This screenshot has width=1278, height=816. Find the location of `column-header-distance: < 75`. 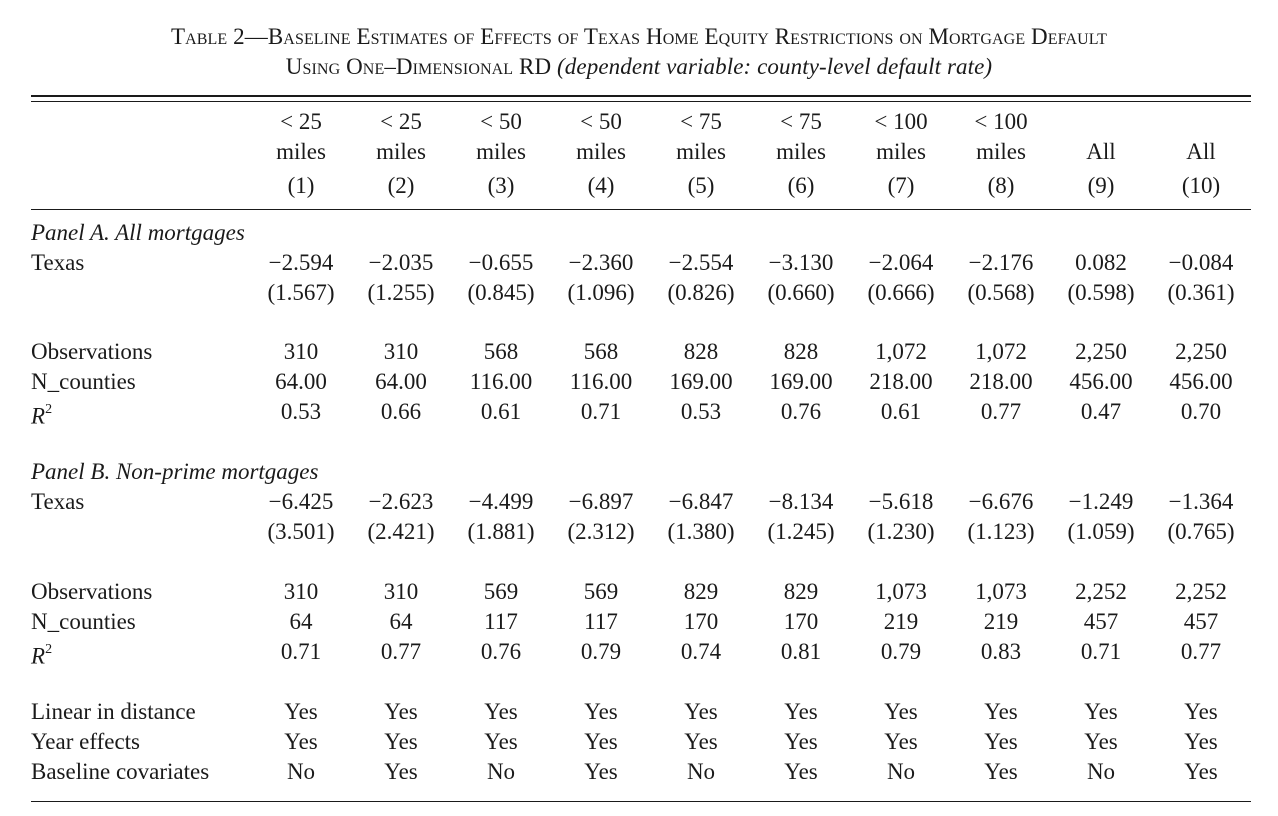

column-header-distance: < 75 is located at coordinates (701, 121).